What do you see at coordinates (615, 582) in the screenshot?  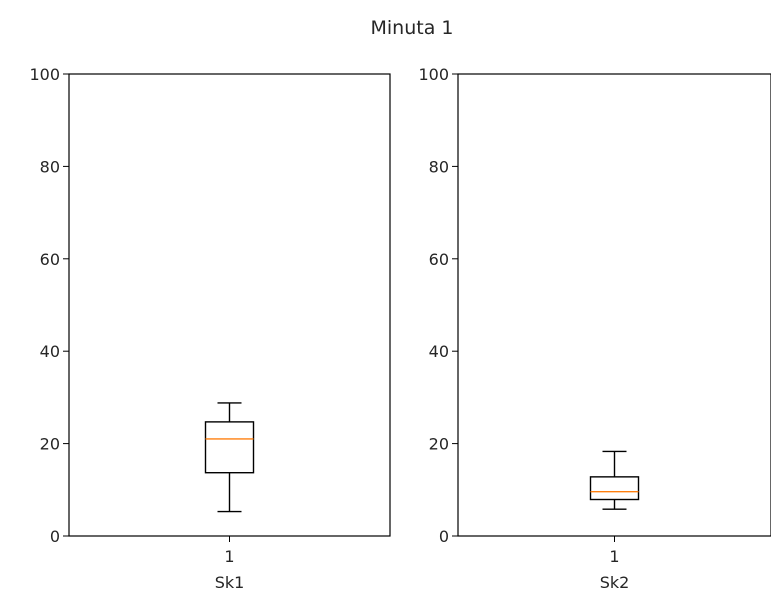 I see `x-axis-label: Sk2` at bounding box center [615, 582].